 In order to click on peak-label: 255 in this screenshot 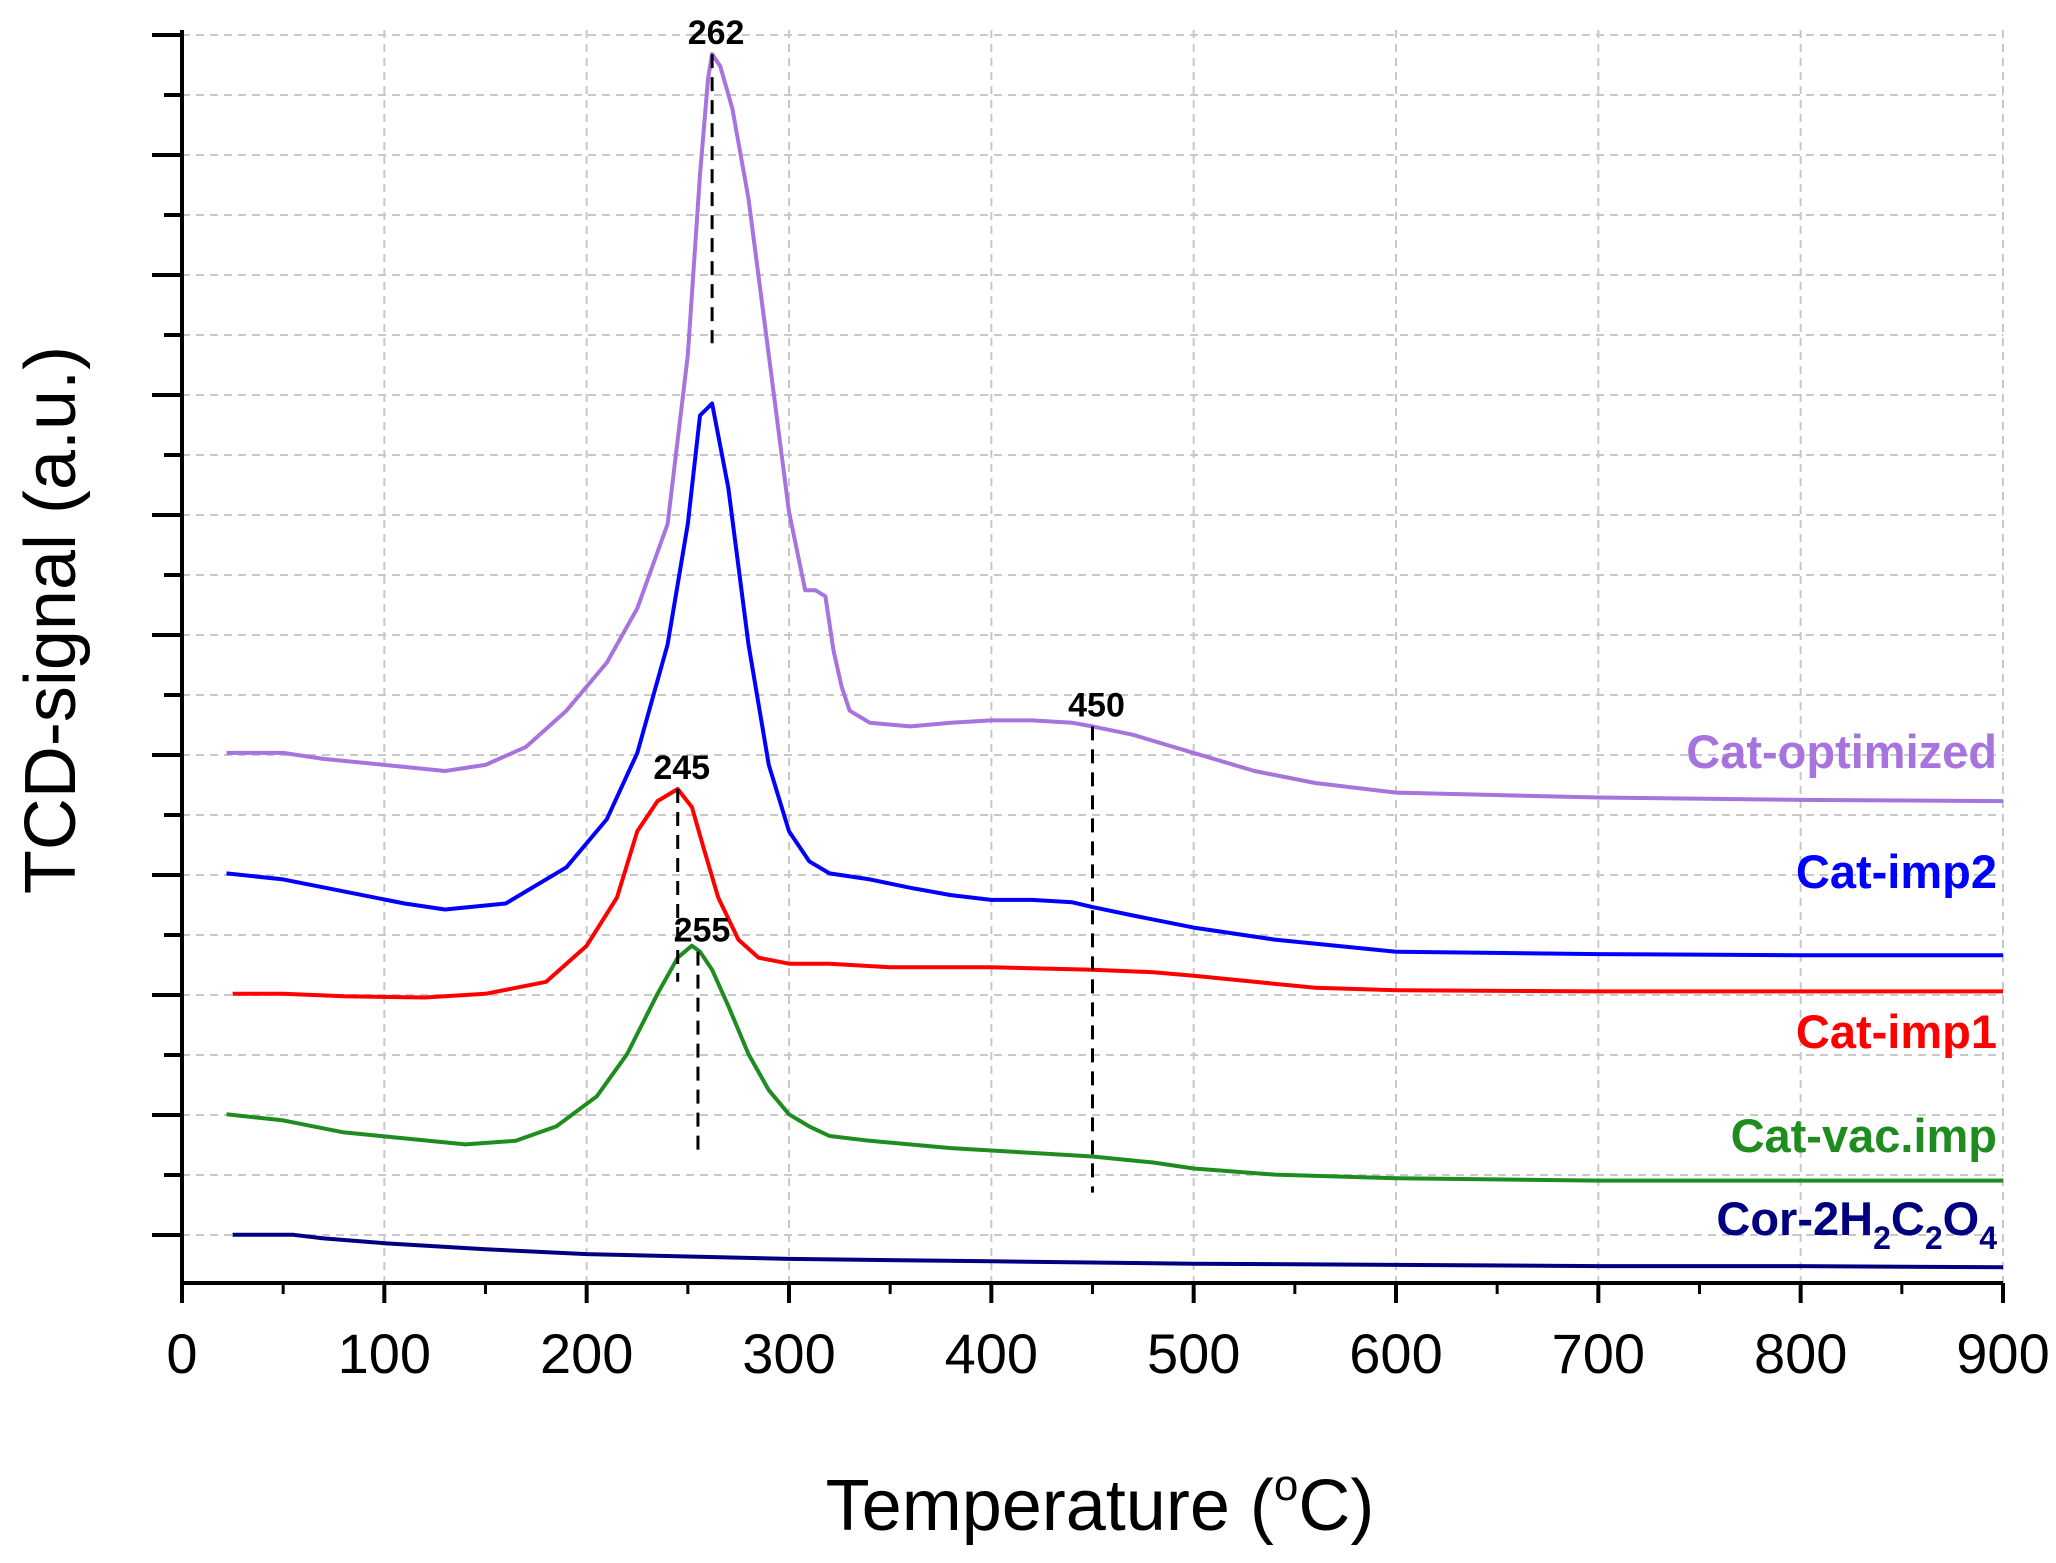, I will do `click(702, 931)`.